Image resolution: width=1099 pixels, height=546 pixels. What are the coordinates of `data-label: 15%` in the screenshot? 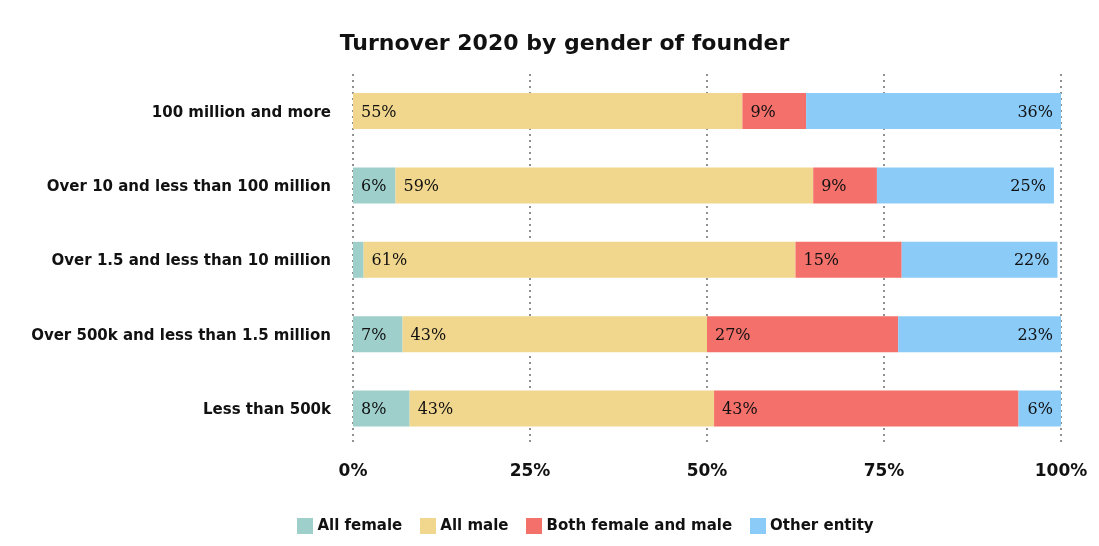 It's located at (821, 260).